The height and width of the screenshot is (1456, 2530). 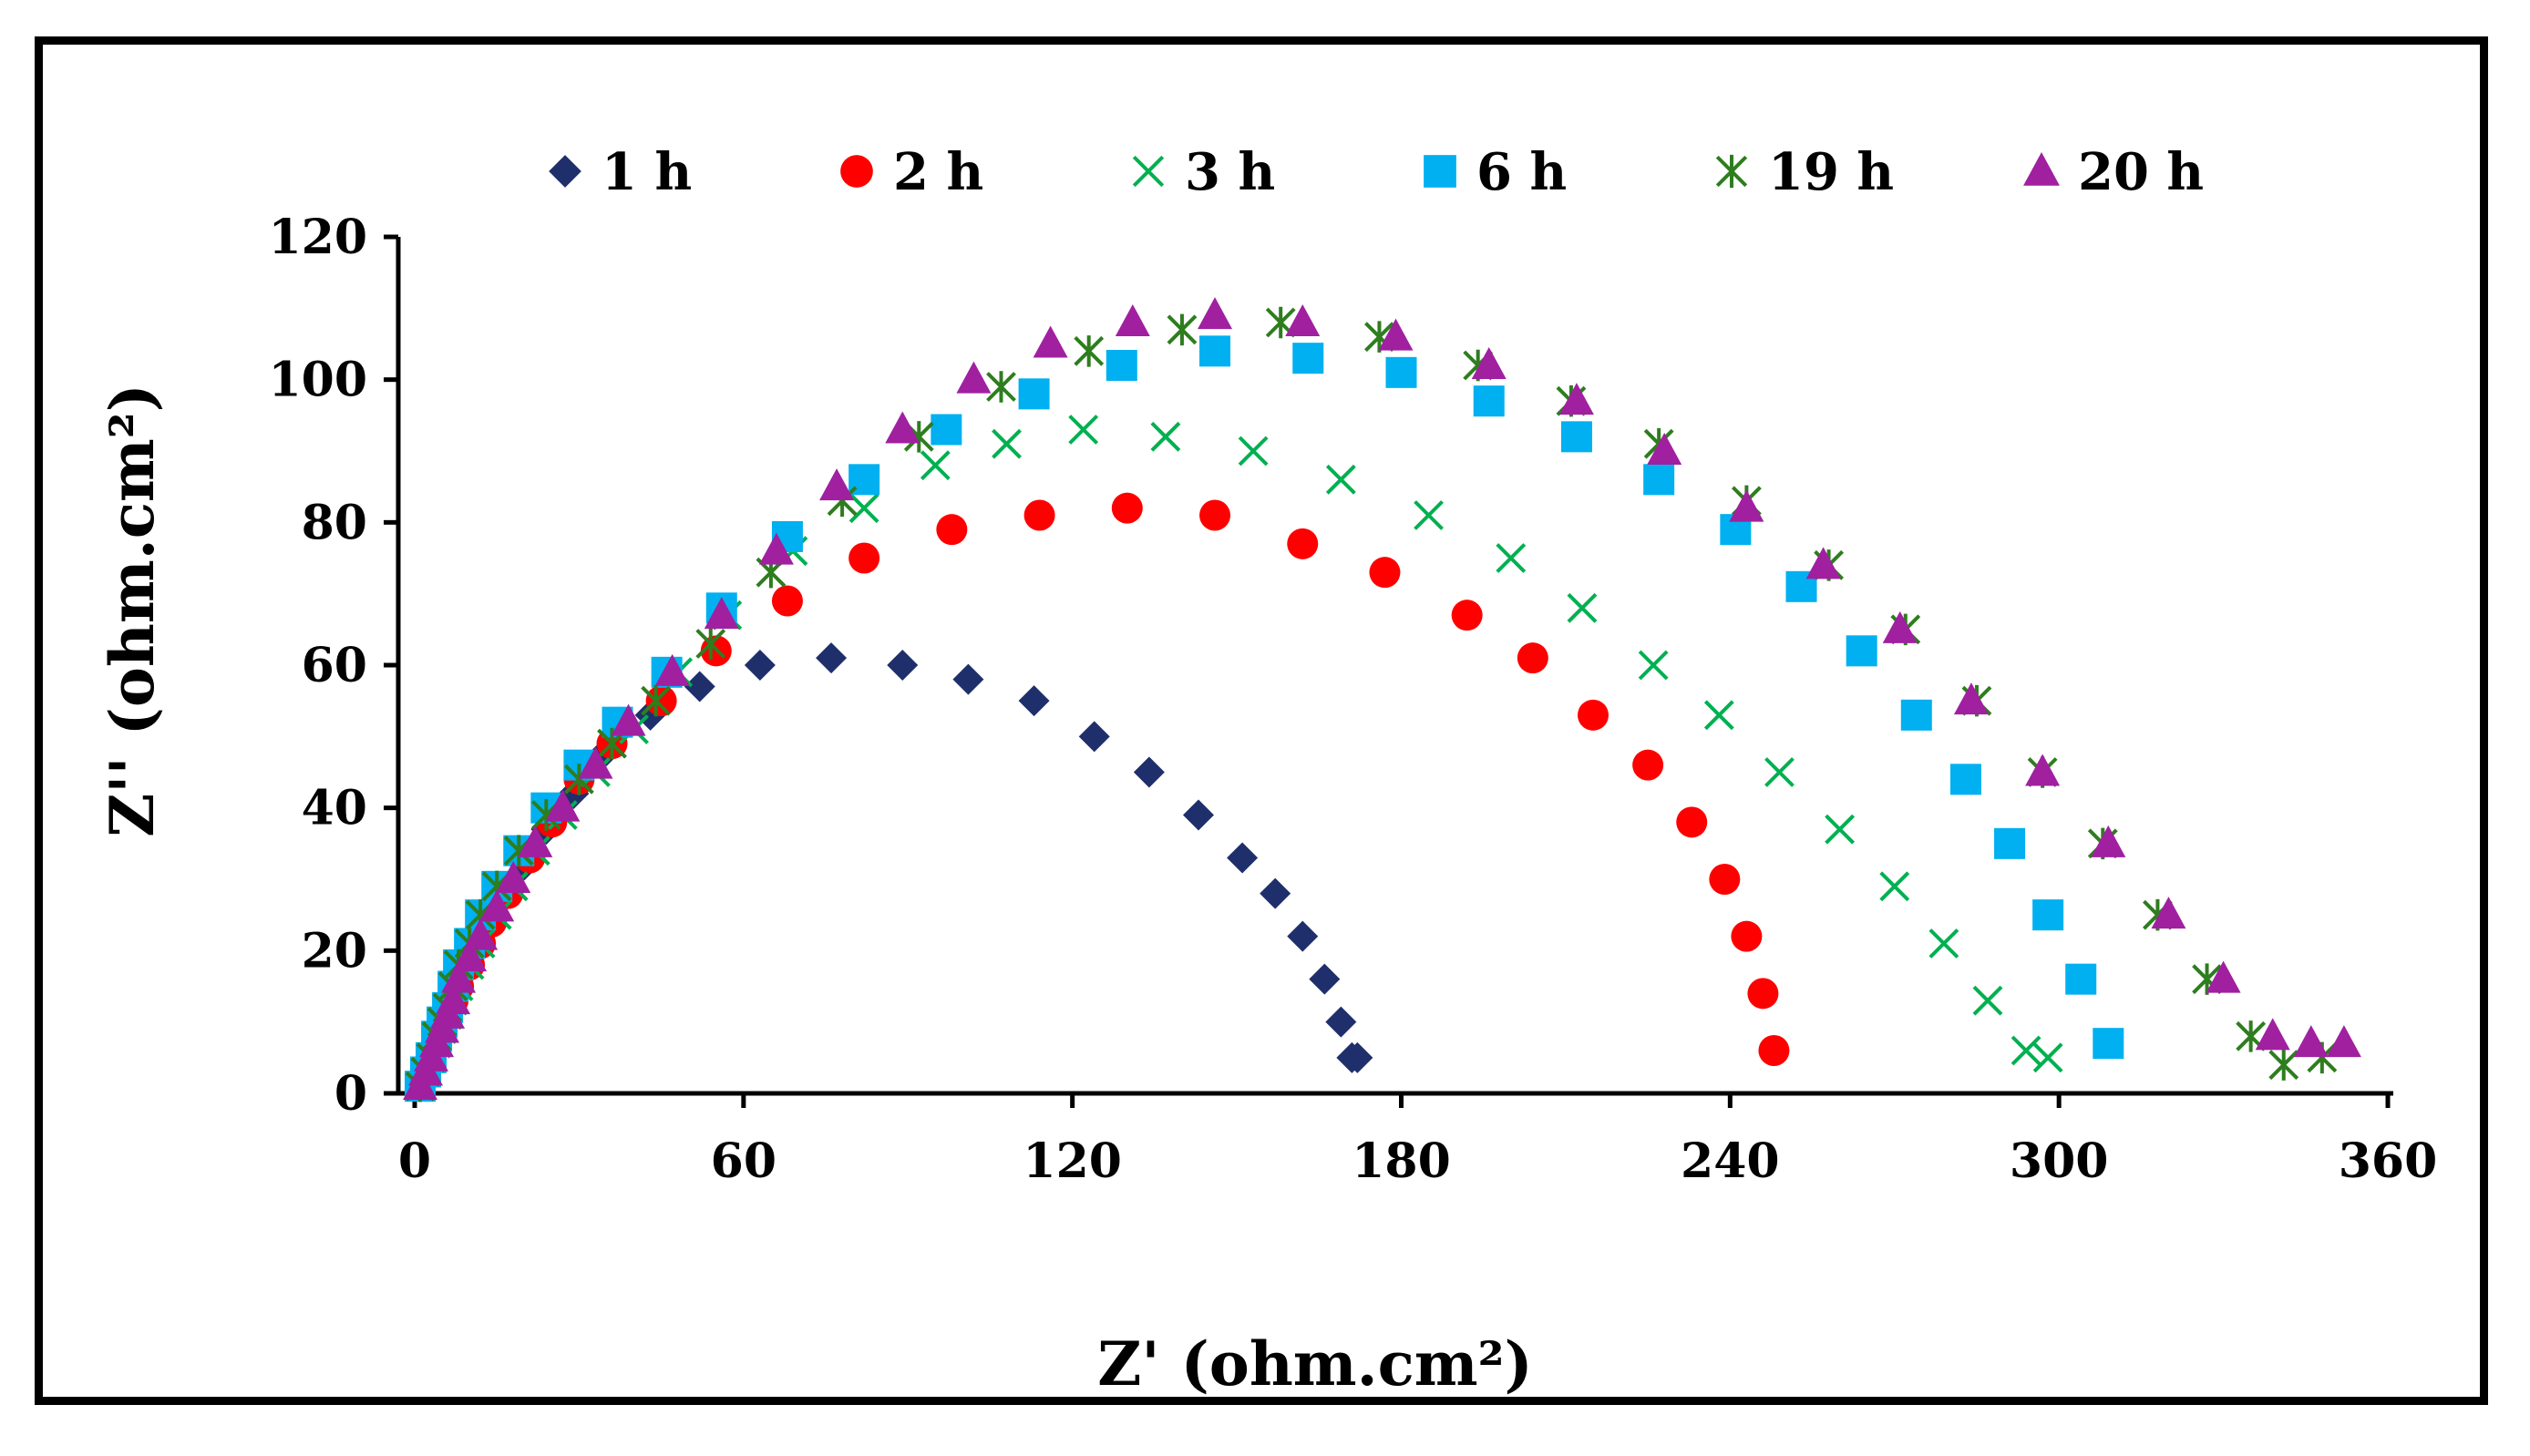 What do you see at coordinates (335, 522) in the screenshot?
I see `y-tick-label: 80` at bounding box center [335, 522].